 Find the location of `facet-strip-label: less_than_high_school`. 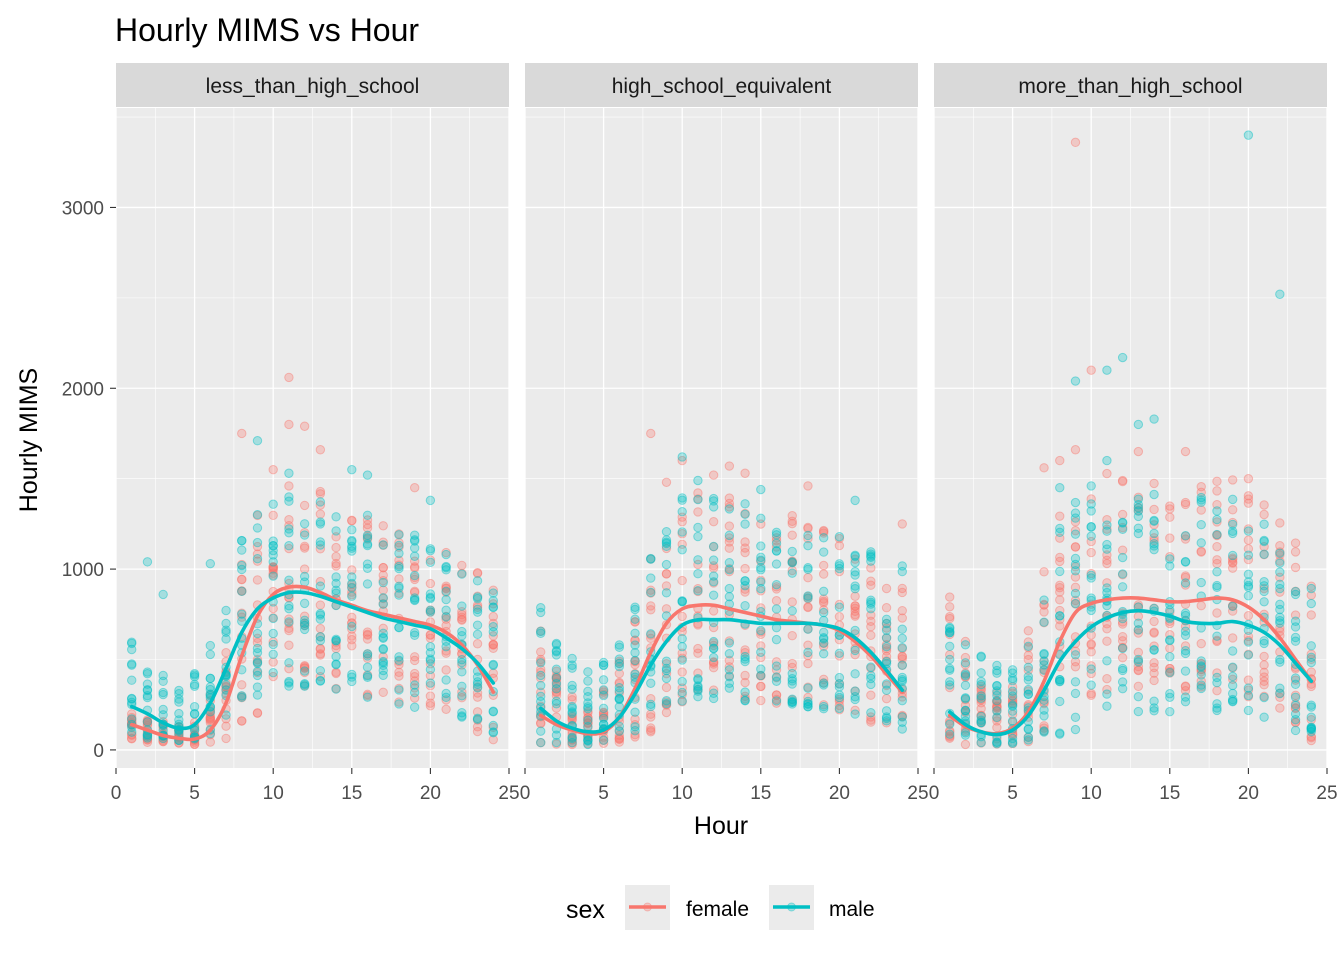

facet-strip-label: less_than_high_school is located at coordinates (313, 86).